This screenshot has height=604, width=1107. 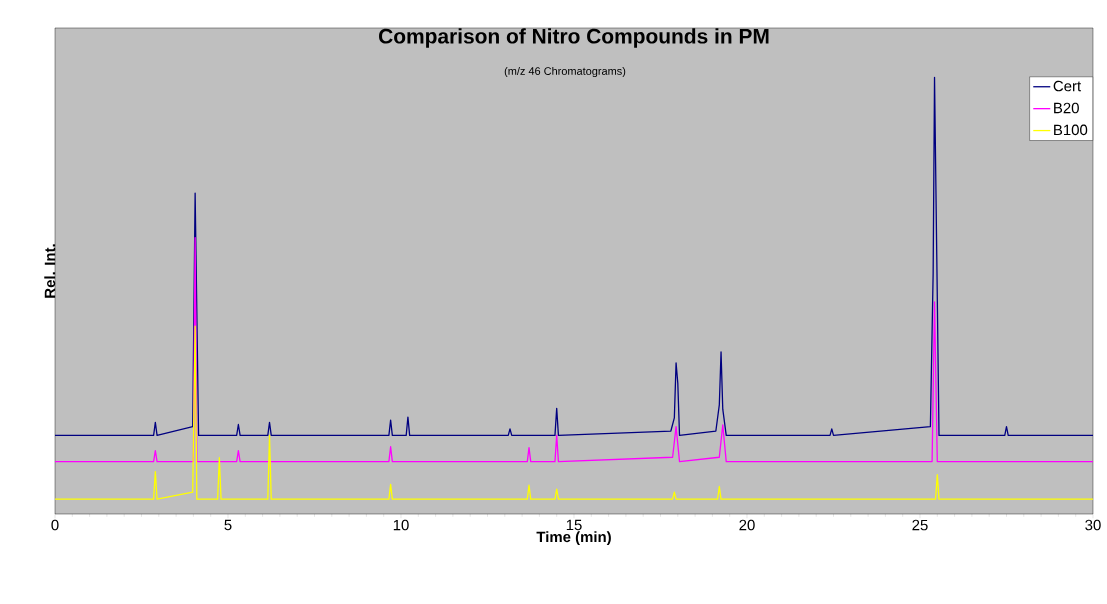 What do you see at coordinates (50, 271) in the screenshot?
I see `y-axis-title: Rel. Int.` at bounding box center [50, 271].